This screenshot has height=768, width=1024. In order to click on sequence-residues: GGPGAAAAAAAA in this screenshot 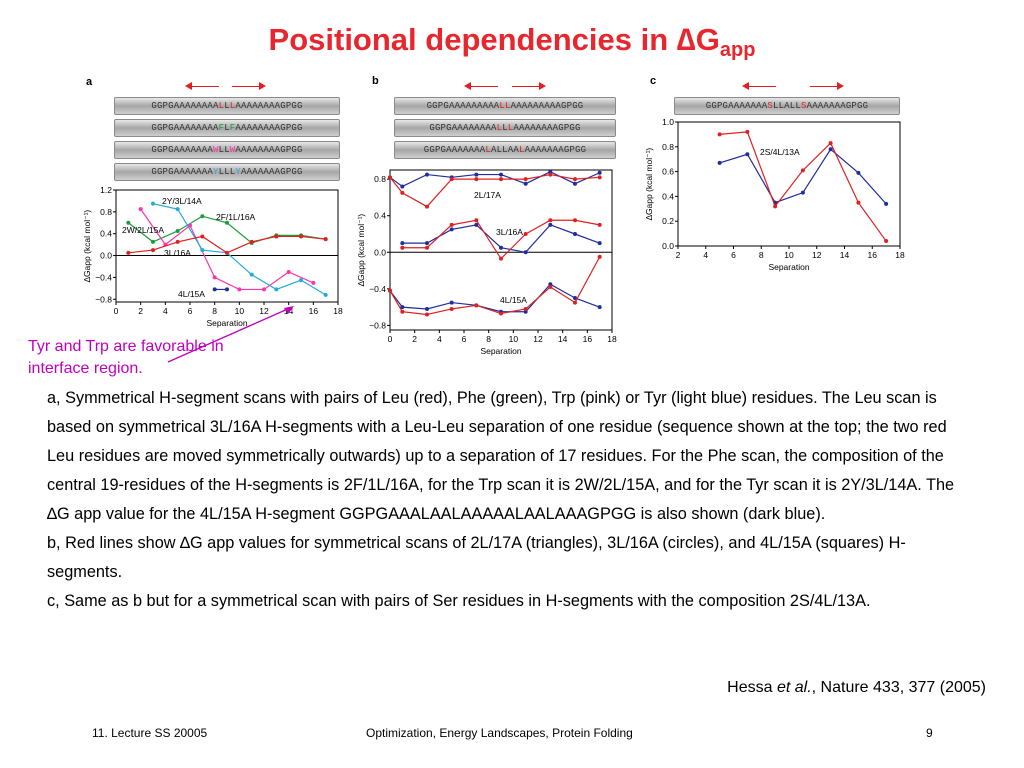, I will do `click(185, 128)`.